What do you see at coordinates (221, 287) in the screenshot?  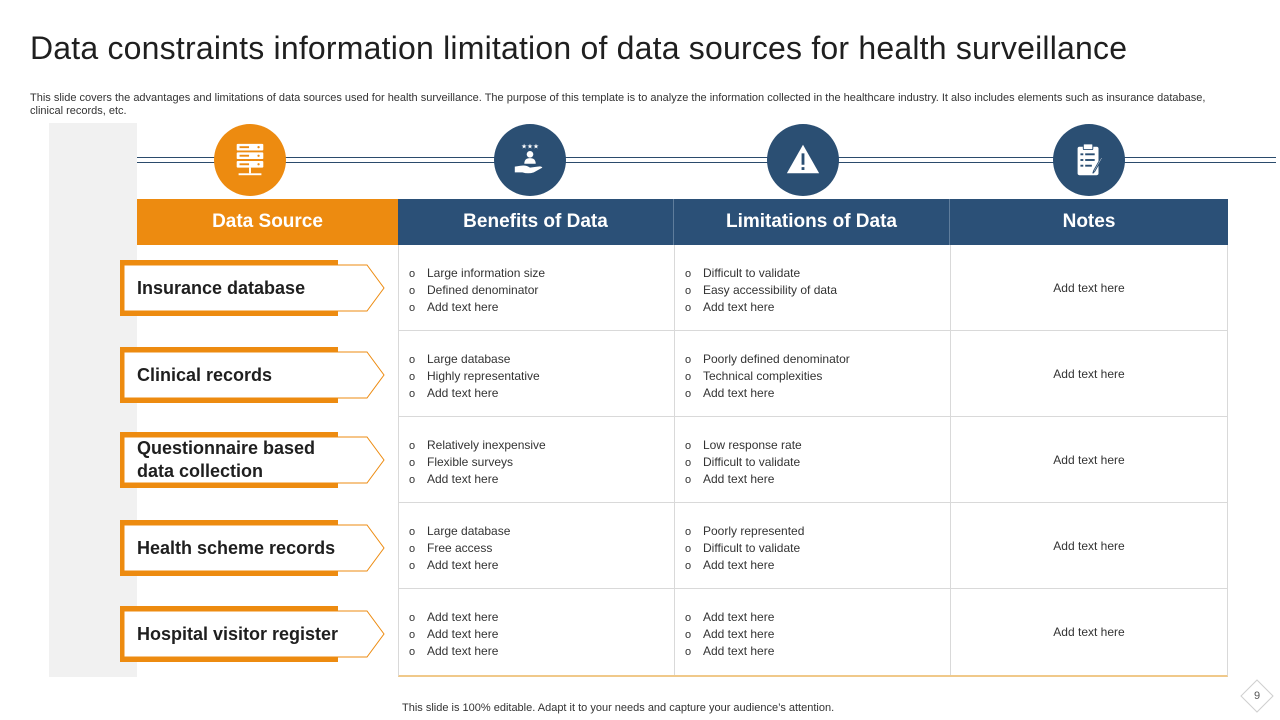 I see `source-label: Insurance database` at bounding box center [221, 287].